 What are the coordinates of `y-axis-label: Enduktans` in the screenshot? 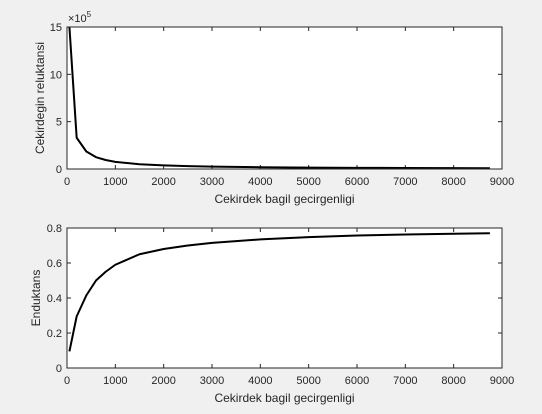 It's located at (36, 298).